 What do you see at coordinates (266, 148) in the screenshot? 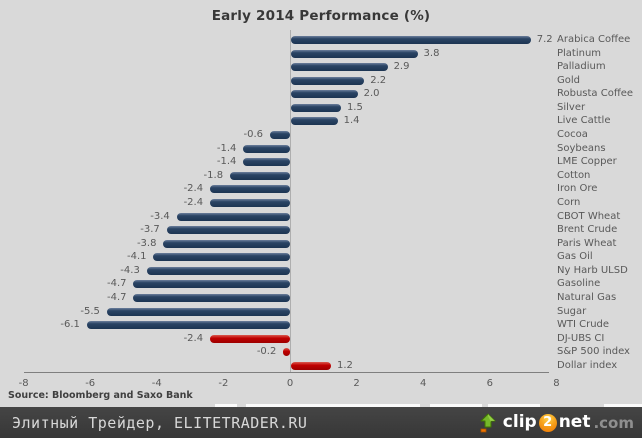
I see `bar-soybeans` at bounding box center [266, 148].